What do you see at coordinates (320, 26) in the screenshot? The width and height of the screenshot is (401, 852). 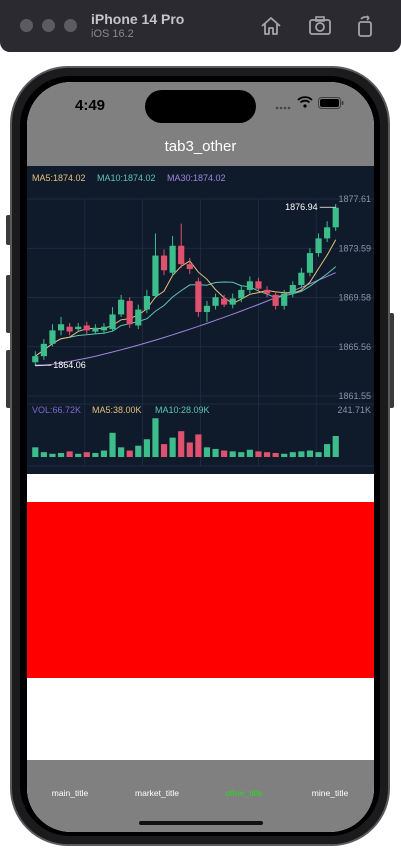 I see `screenshot-icon` at bounding box center [320, 26].